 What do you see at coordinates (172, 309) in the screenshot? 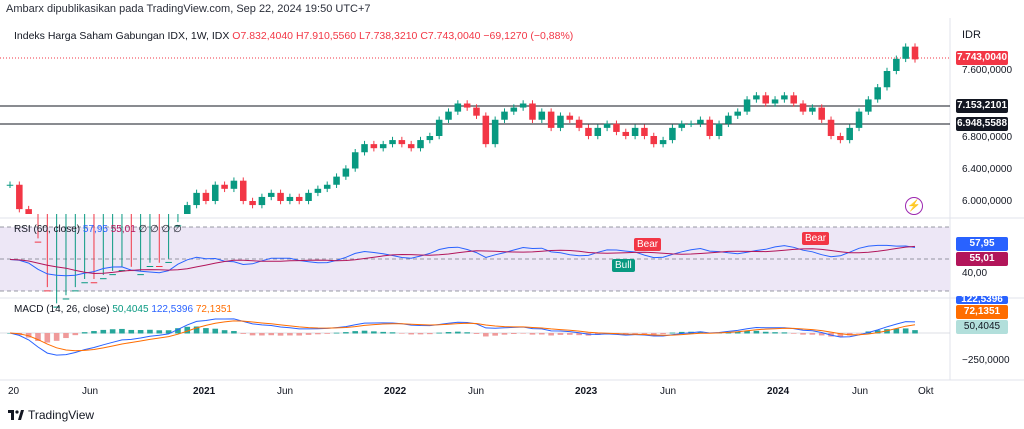
I see `macd-value: 122,5396` at bounding box center [172, 309].